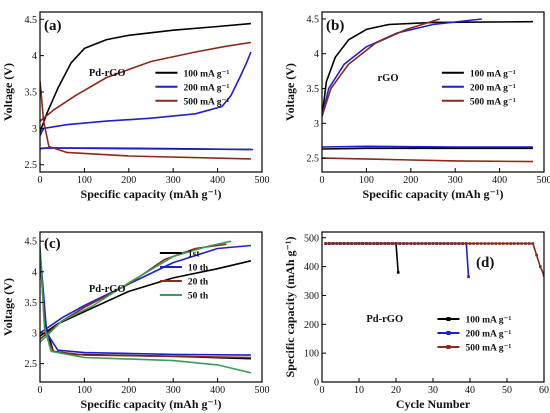 This screenshot has height=413, width=550. What do you see at coordinates (311, 267) in the screenshot?
I see `y-tick-label: 400` at bounding box center [311, 267].